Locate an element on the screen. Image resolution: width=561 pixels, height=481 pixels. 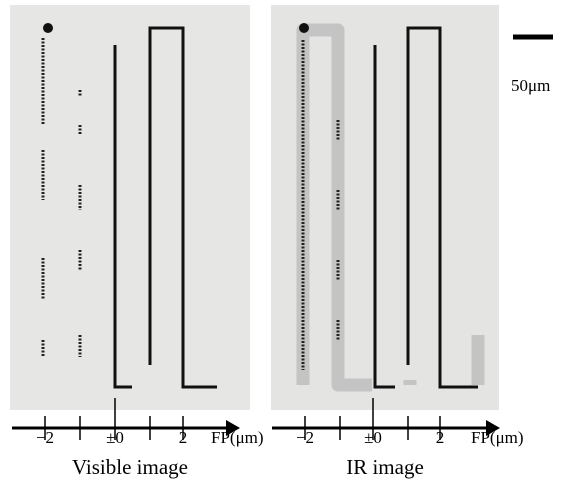
caption: Visible image is located at coordinates (130, 467).